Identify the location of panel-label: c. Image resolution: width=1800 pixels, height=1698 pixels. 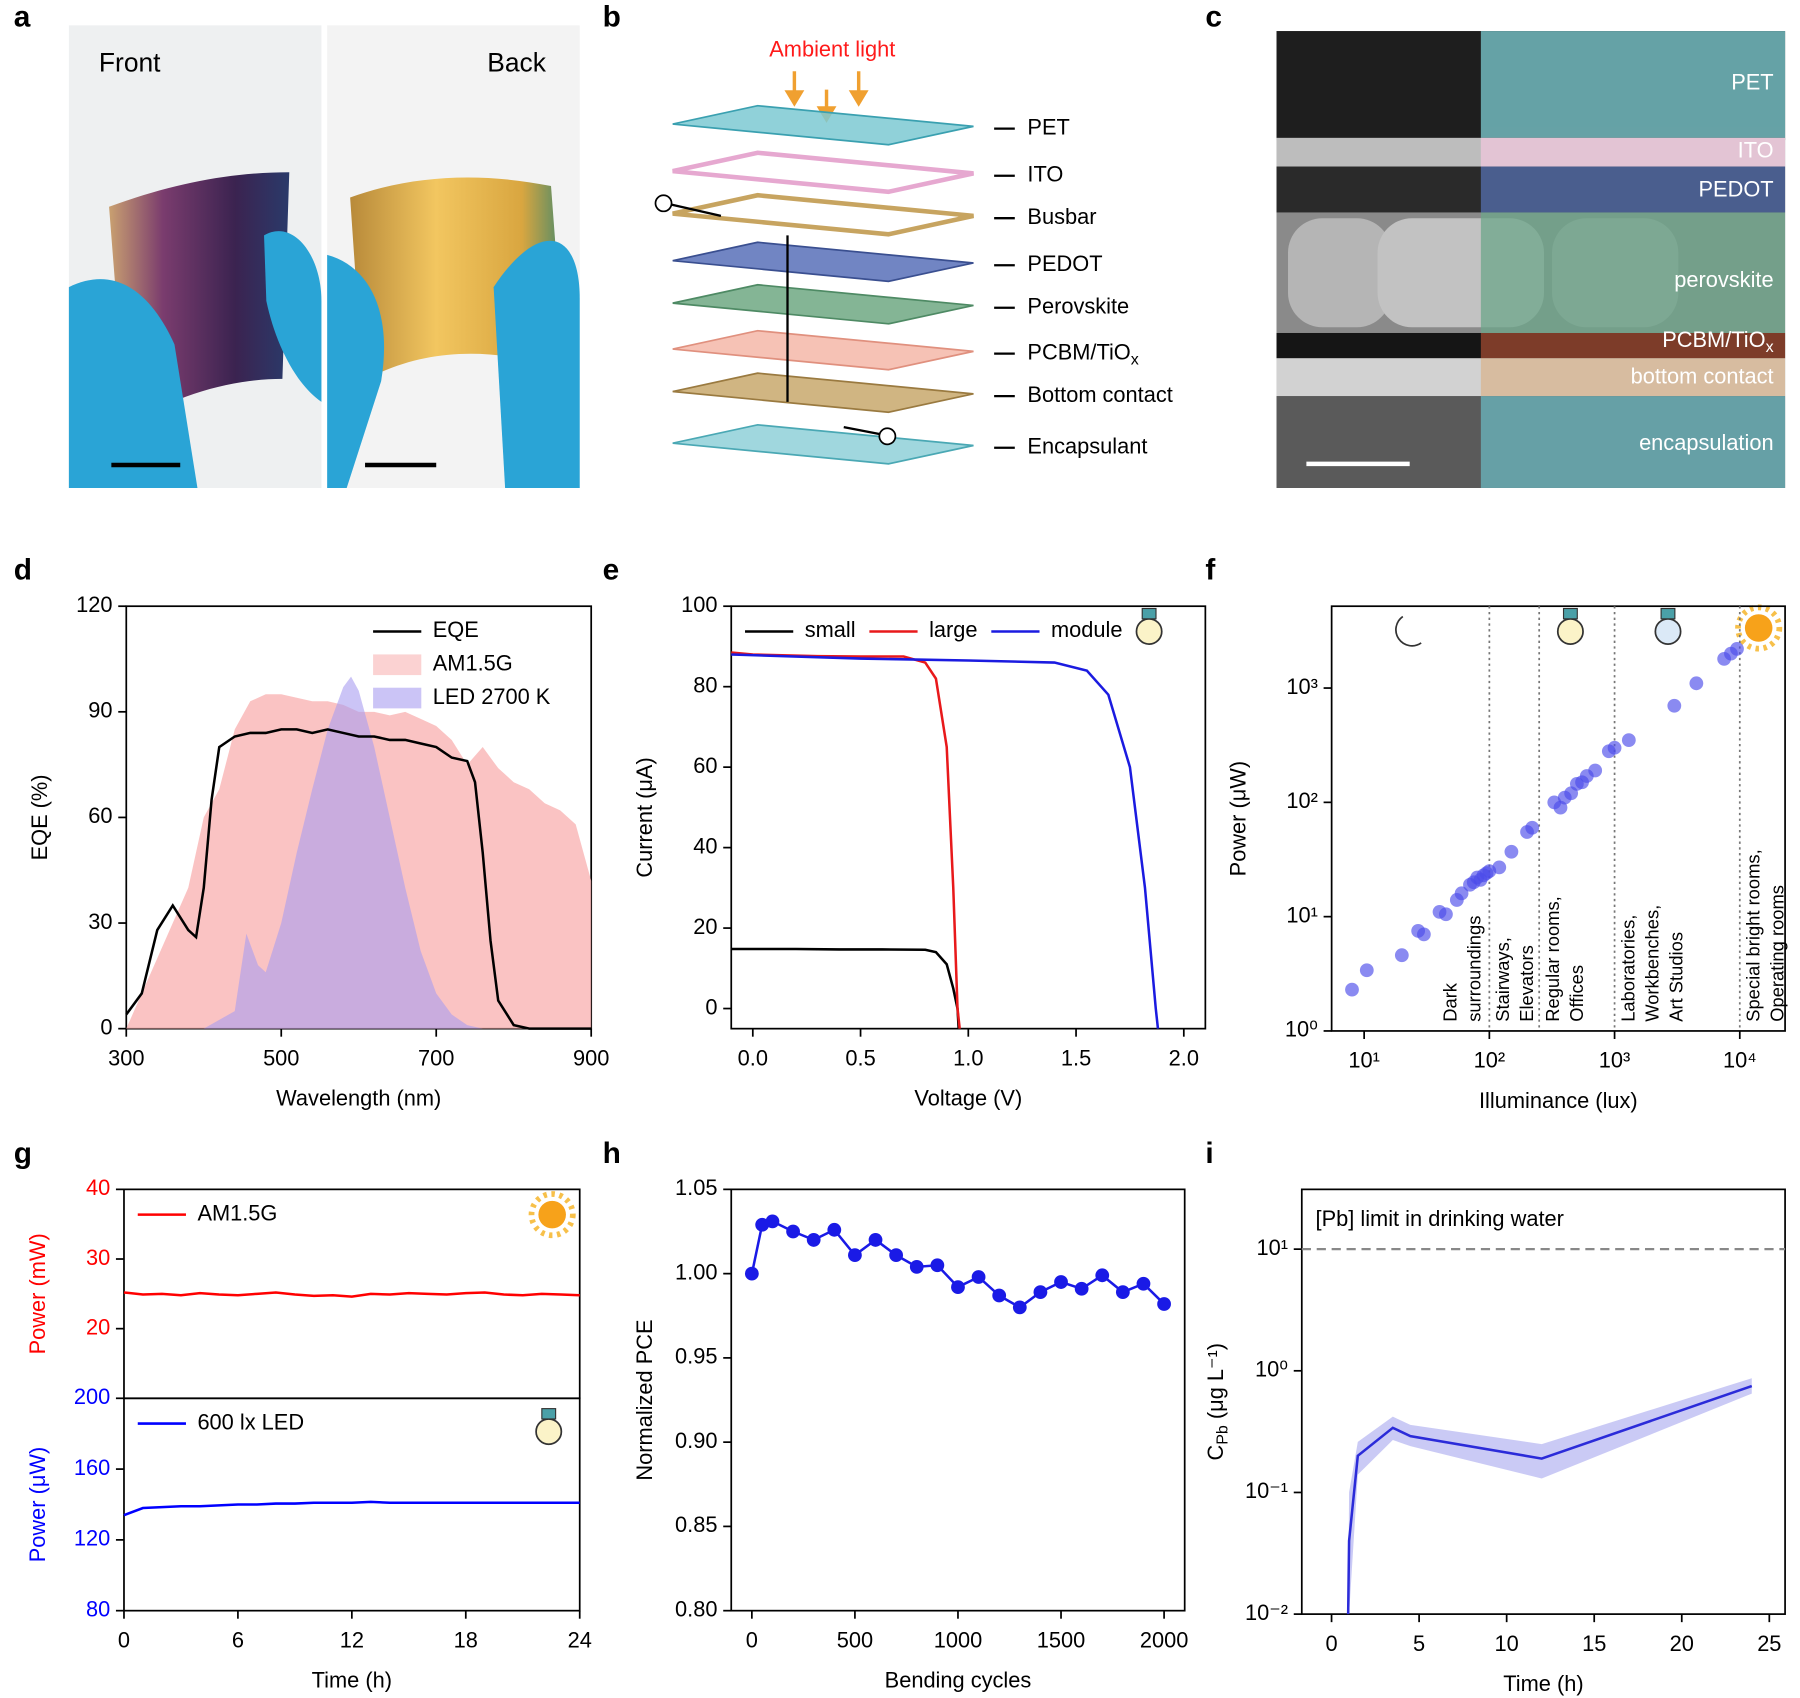
(1213, 16).